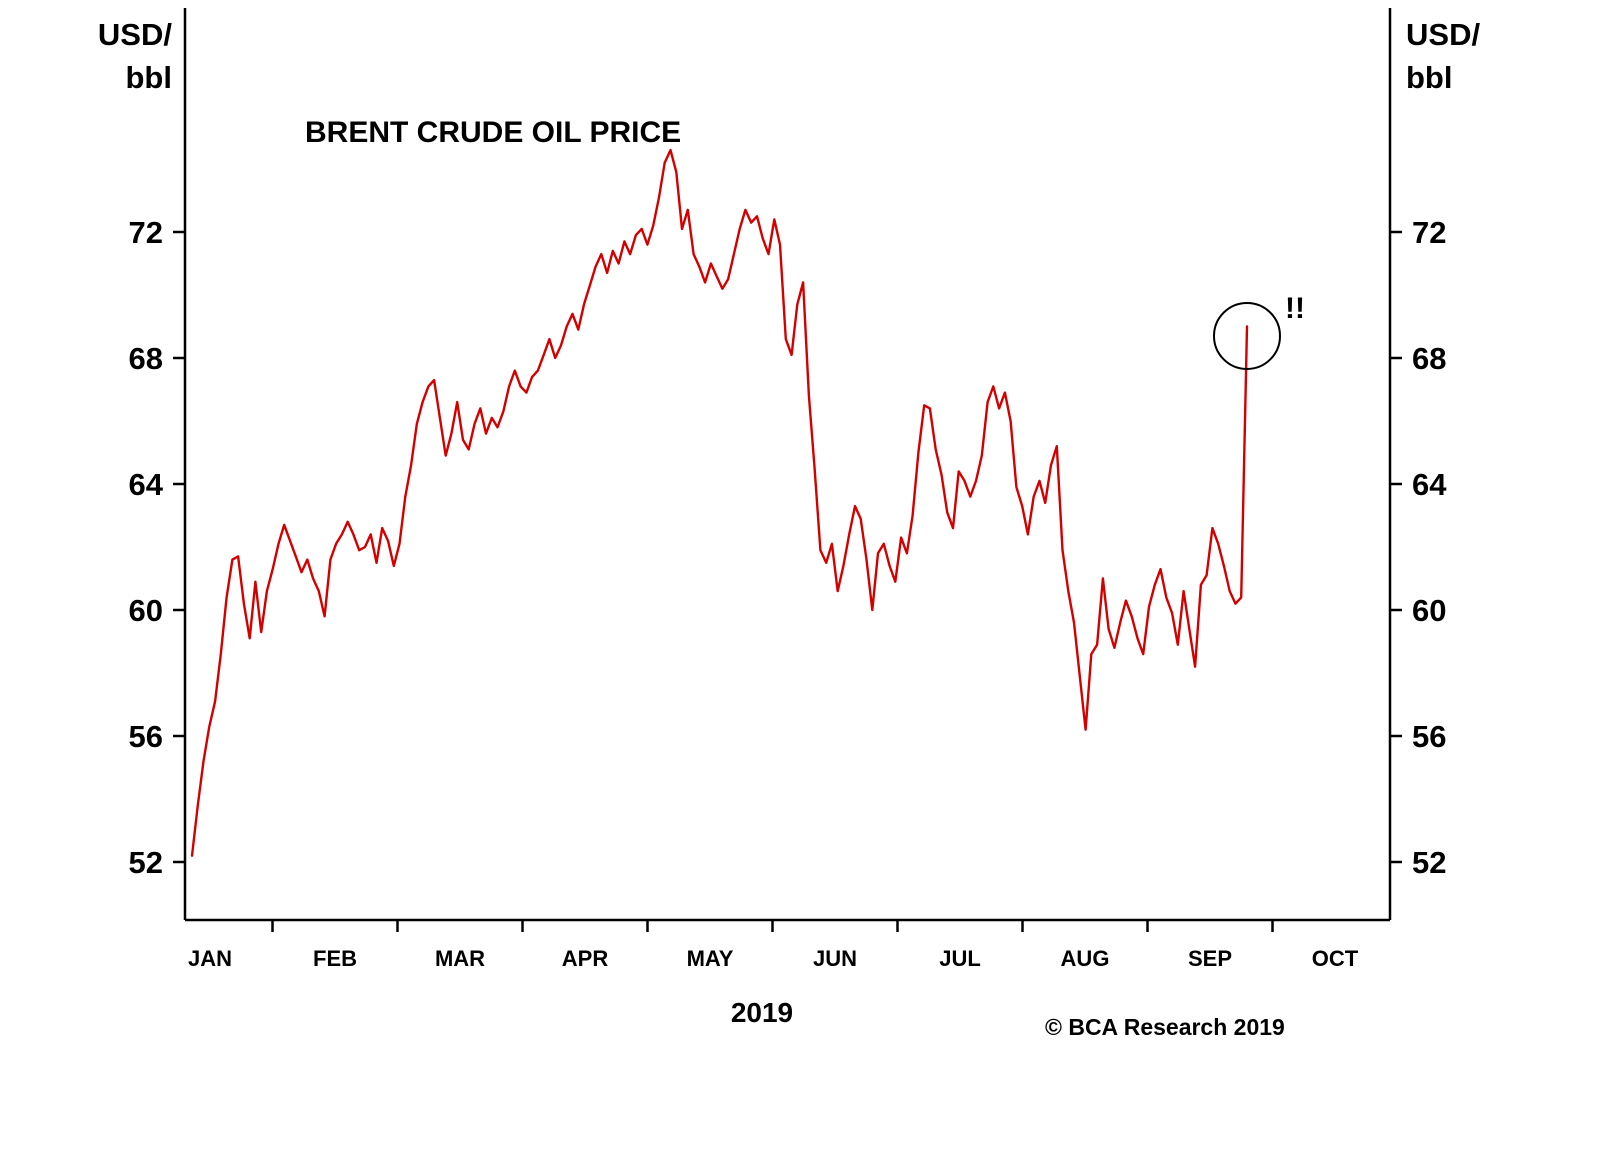 The height and width of the screenshot is (1158, 1600). Describe the element at coordinates (762, 1012) in the screenshot. I see `x-axis-year-label: 2019` at that location.